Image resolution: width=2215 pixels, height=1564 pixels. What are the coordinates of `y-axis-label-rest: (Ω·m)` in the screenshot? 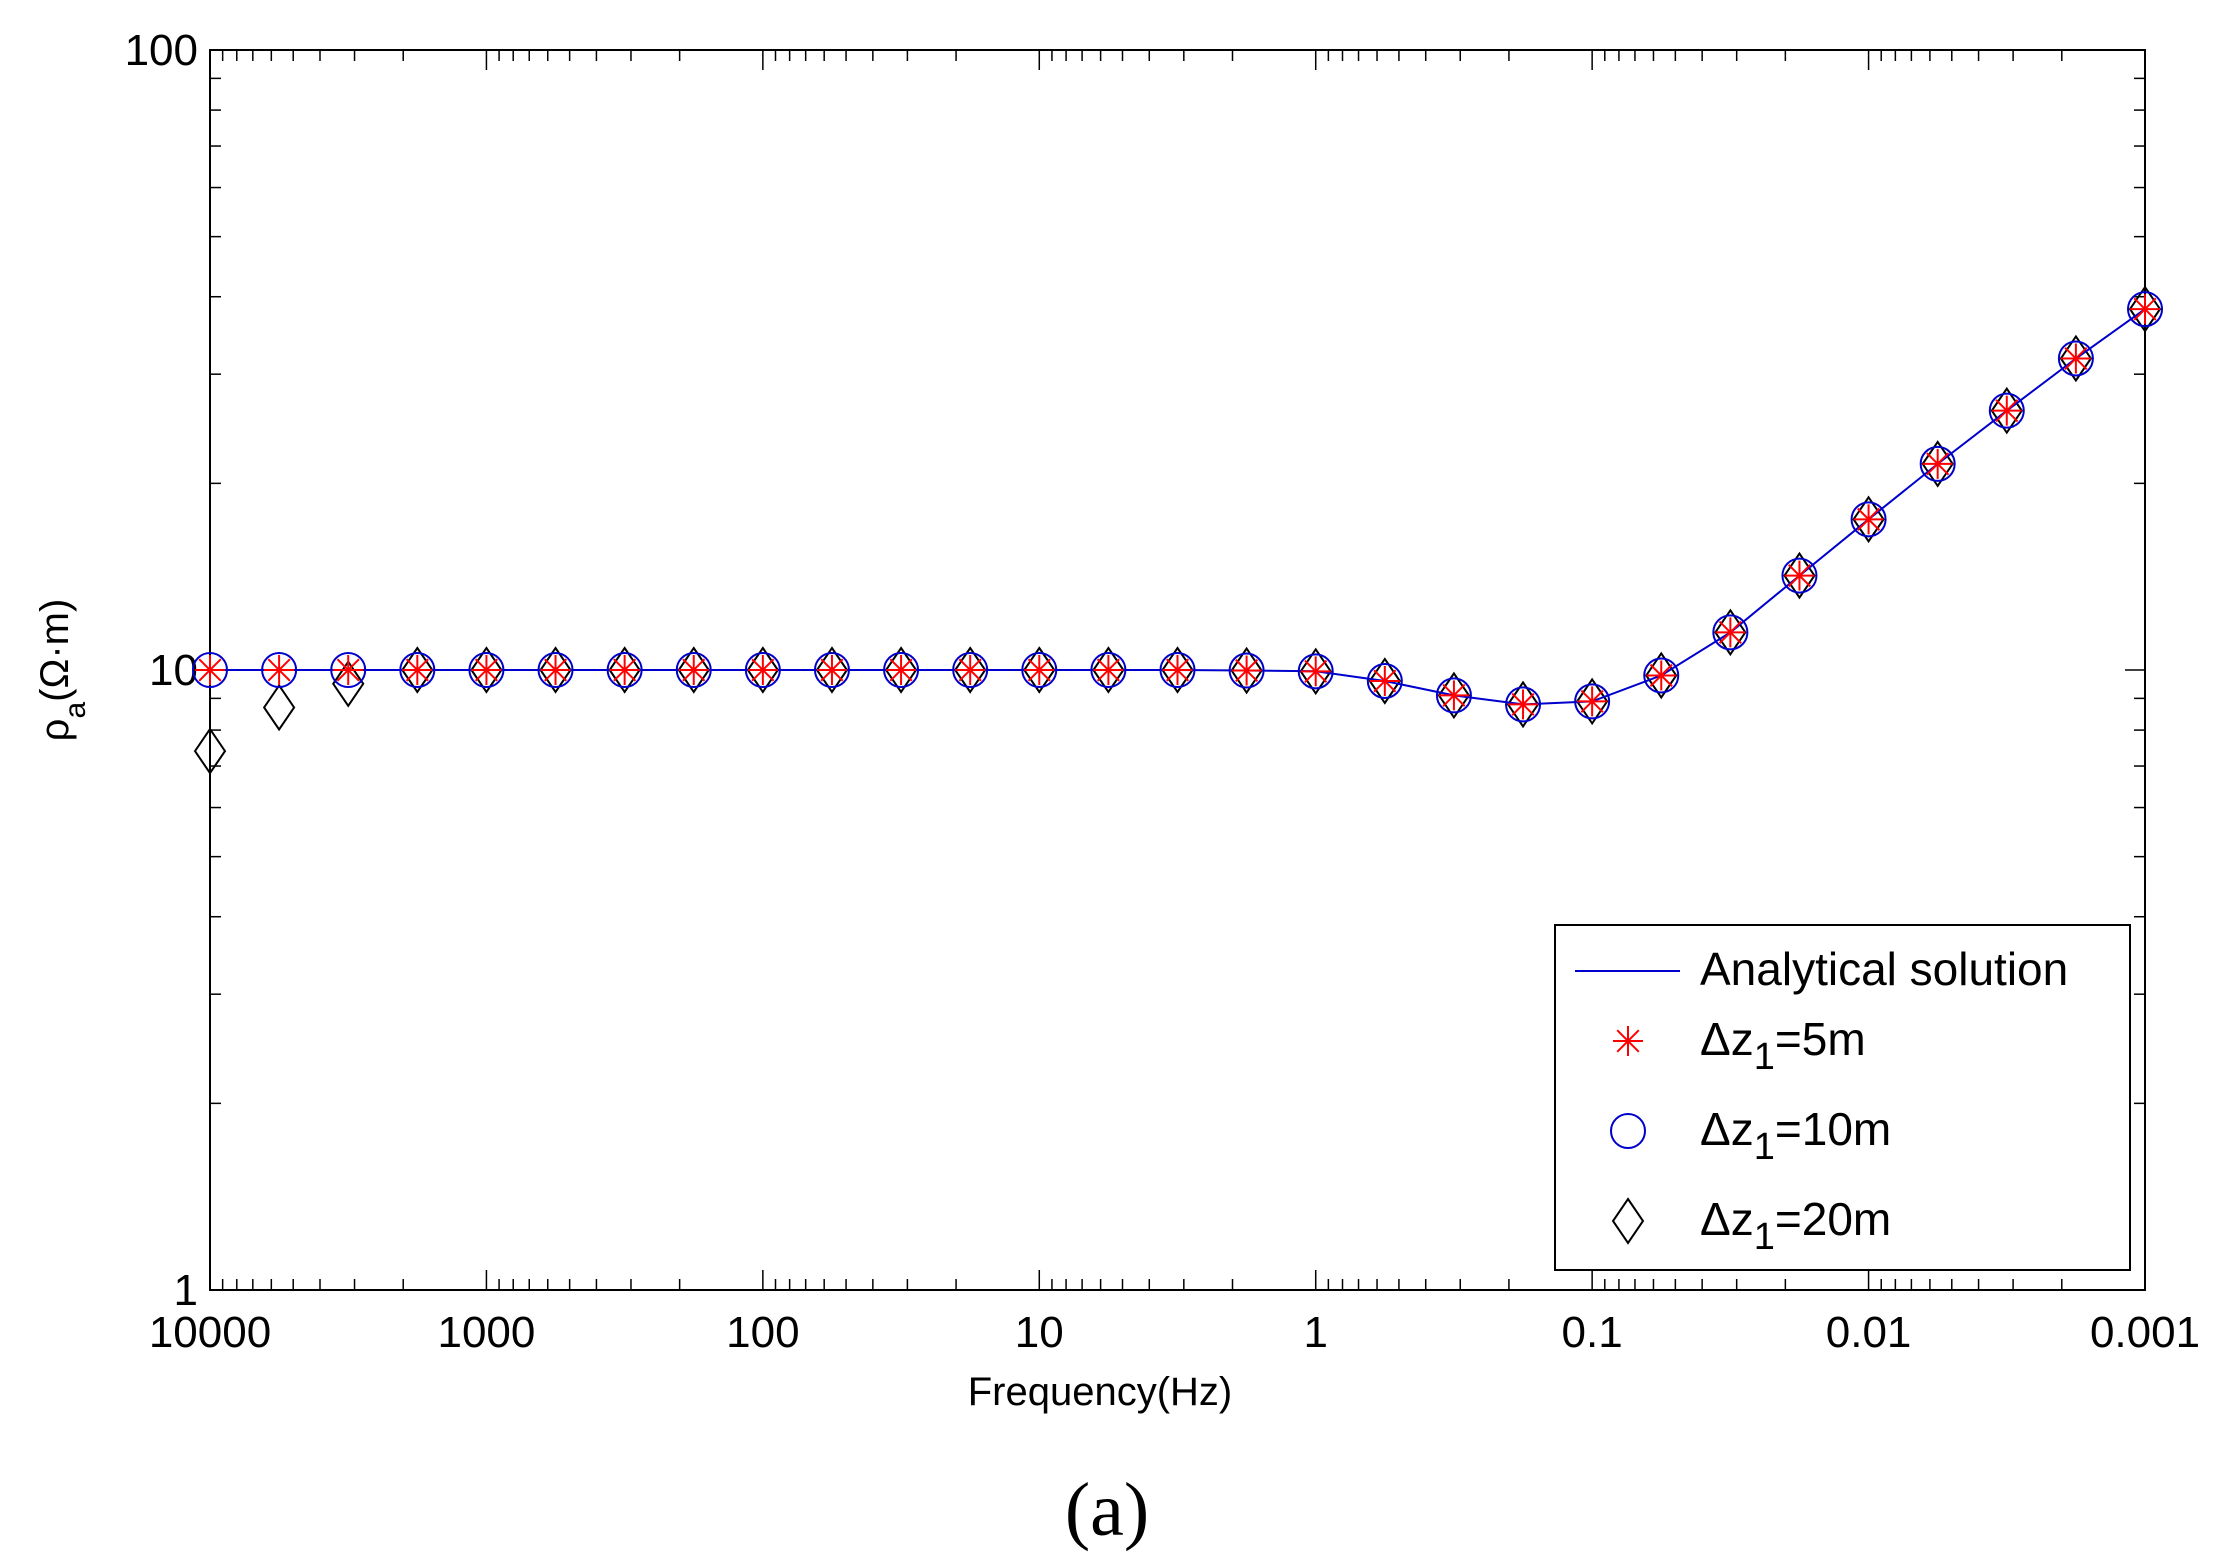 It's located at (55, 650).